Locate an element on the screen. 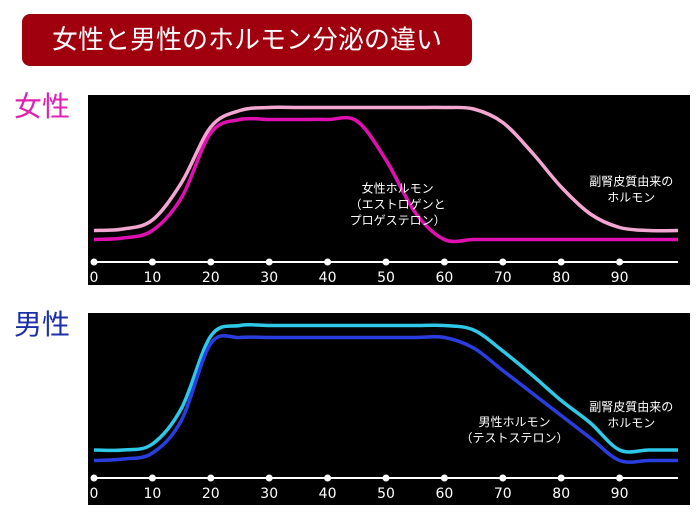 The image size is (700, 527). annotation: （テストステロン） is located at coordinates (514, 438).